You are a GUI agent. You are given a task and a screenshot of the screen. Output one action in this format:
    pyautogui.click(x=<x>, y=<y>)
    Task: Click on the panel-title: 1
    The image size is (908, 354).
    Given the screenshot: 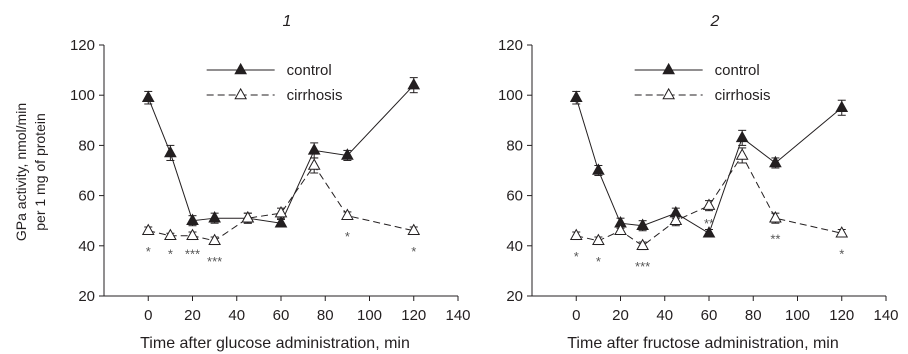 What is the action you would take?
    pyautogui.click(x=287, y=21)
    